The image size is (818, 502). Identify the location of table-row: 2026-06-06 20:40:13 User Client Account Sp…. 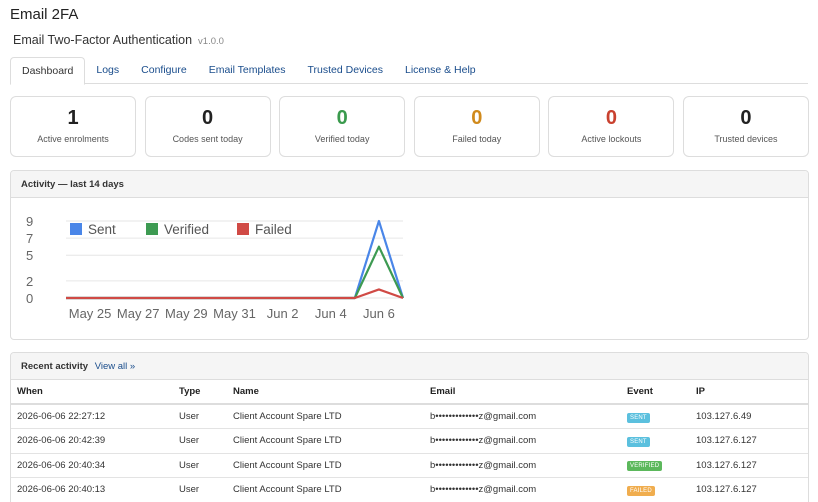
(409, 489).